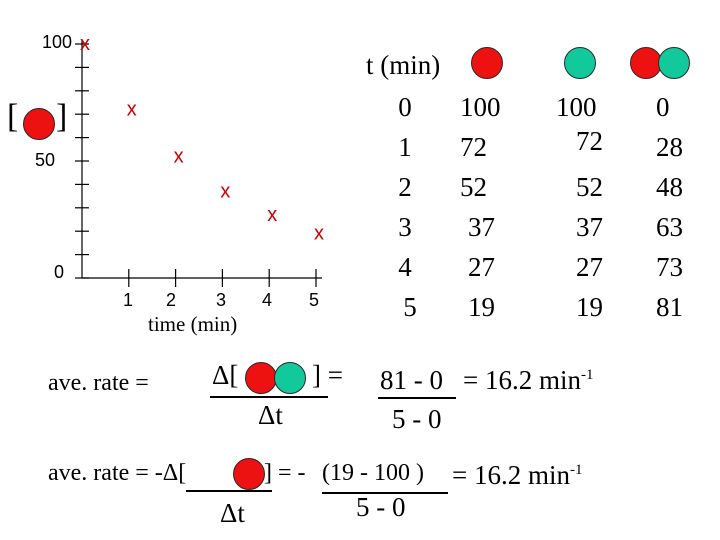 The height and width of the screenshot is (540, 720). Describe the element at coordinates (232, 513) in the screenshot. I see `formula2-denominator: Δt` at that location.